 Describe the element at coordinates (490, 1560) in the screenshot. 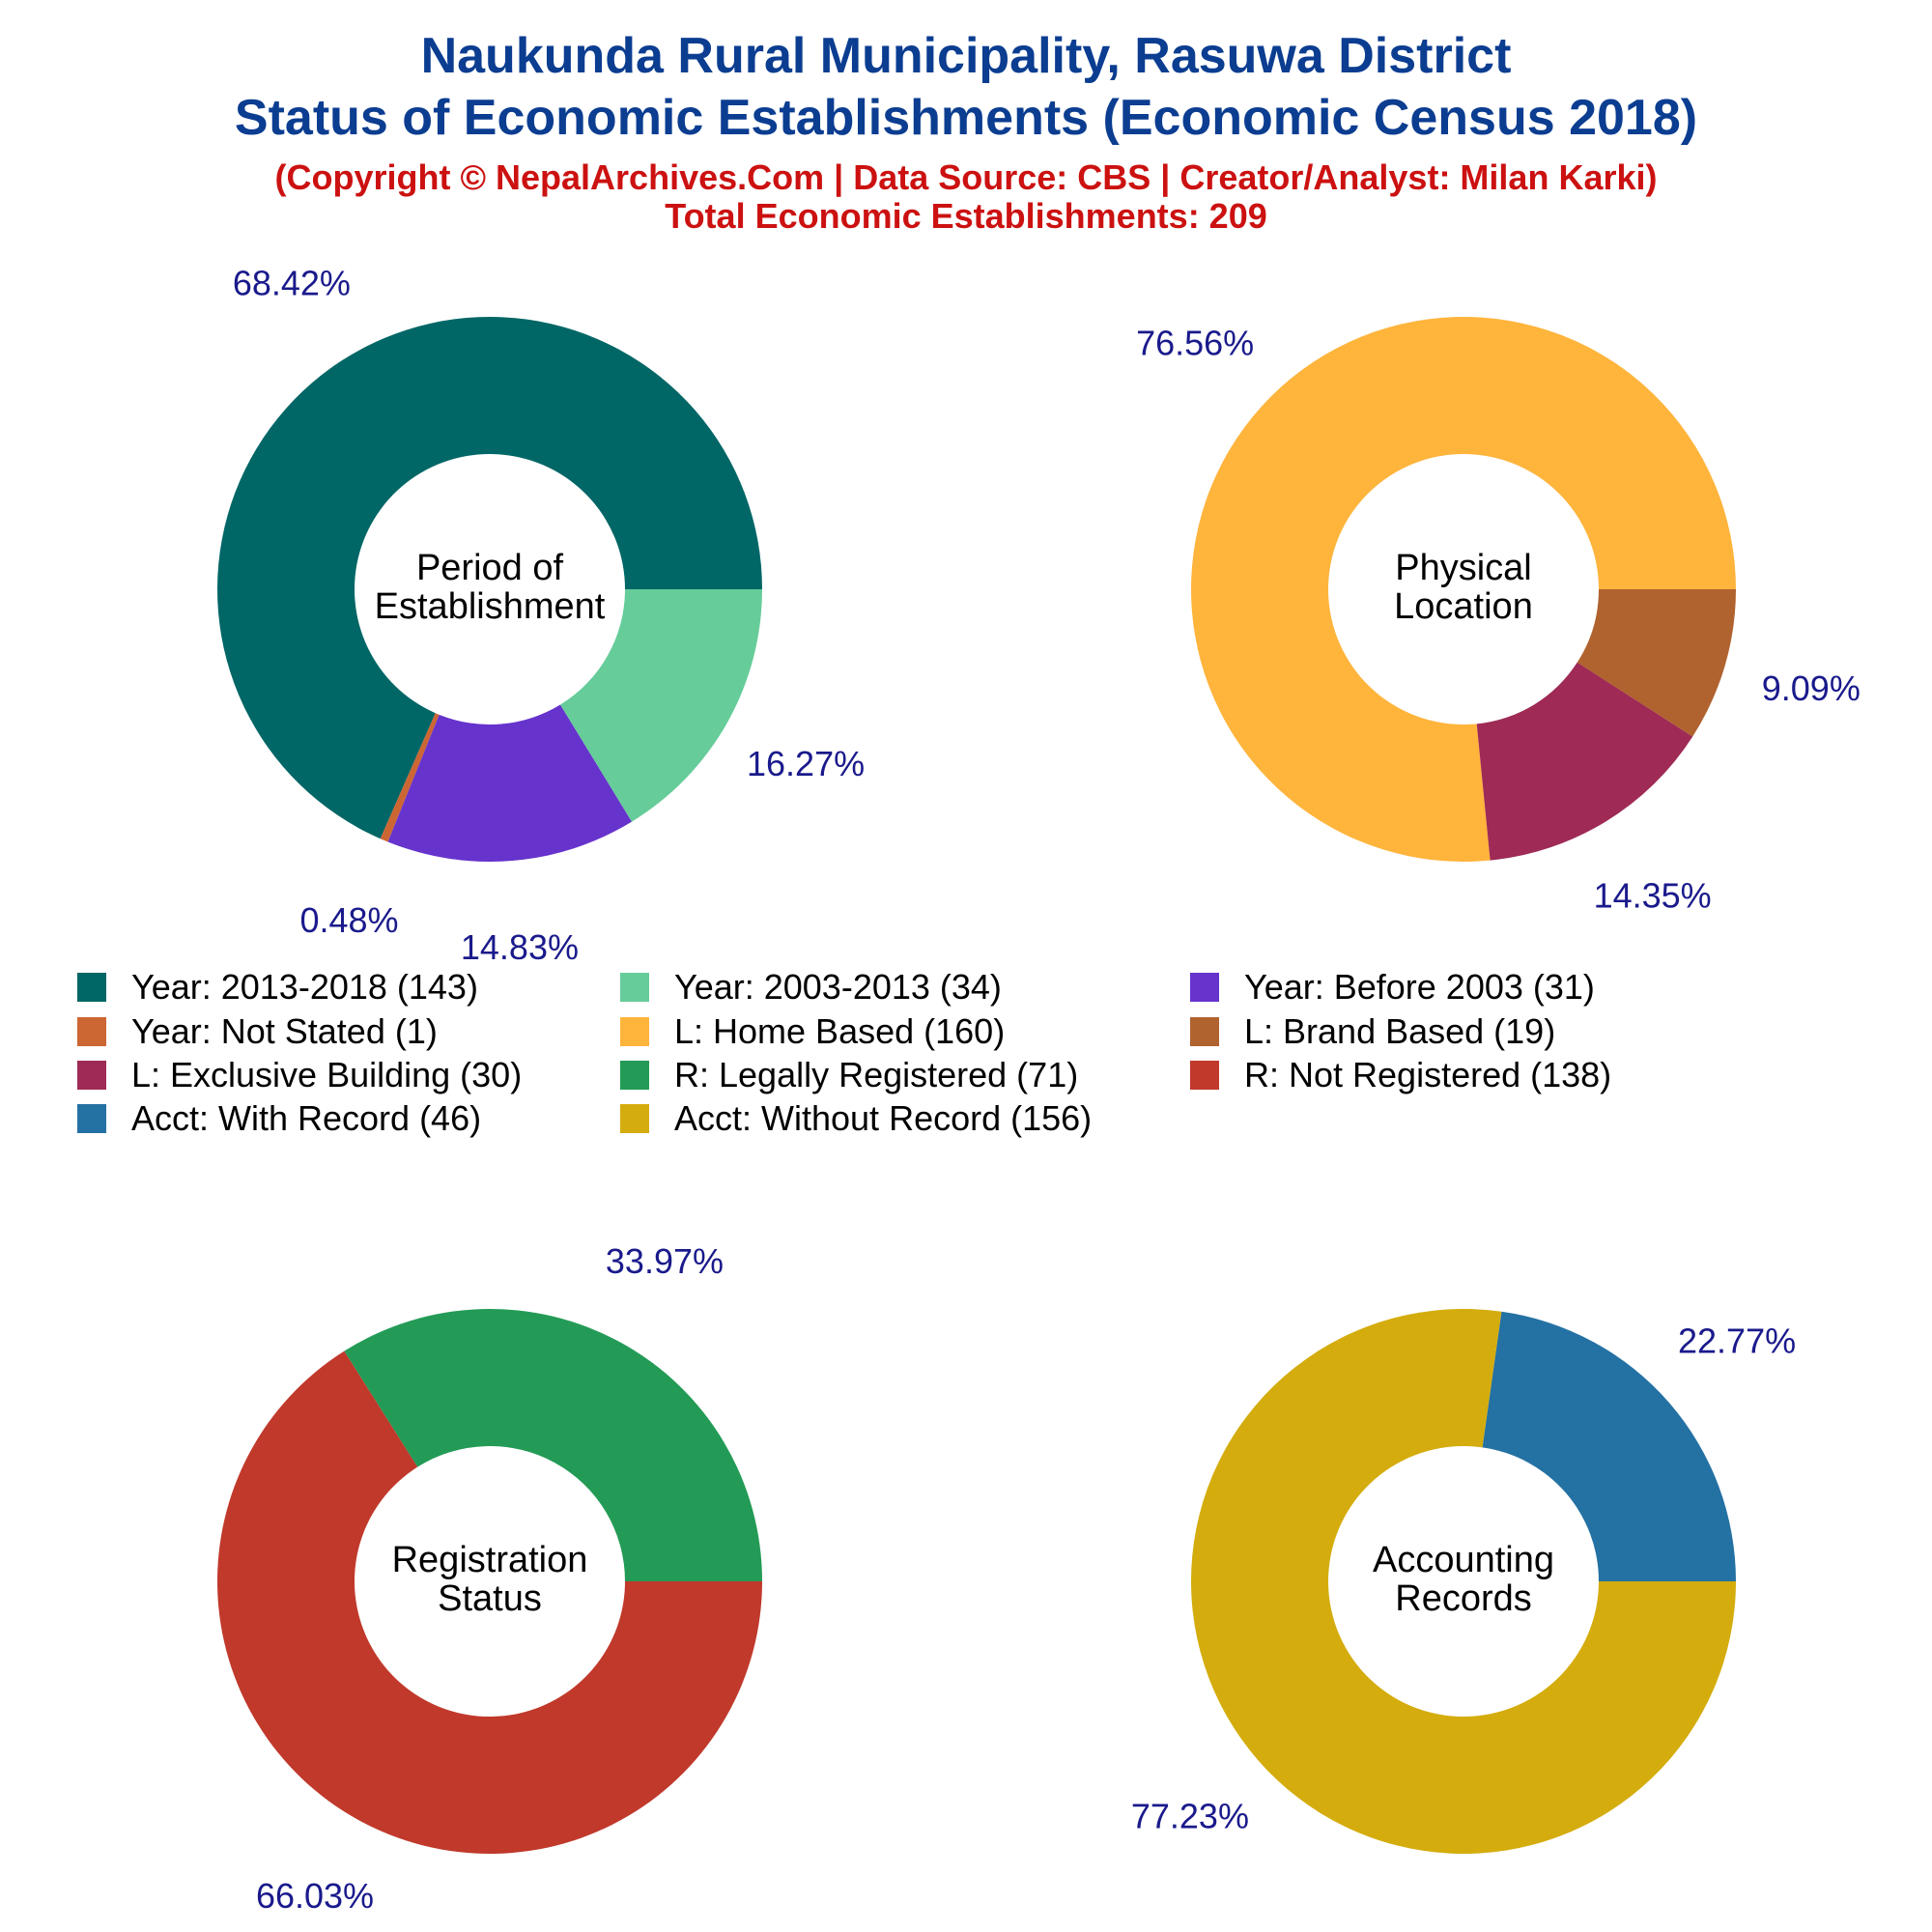

I see `donut-3-center-label-1: Registration` at that location.